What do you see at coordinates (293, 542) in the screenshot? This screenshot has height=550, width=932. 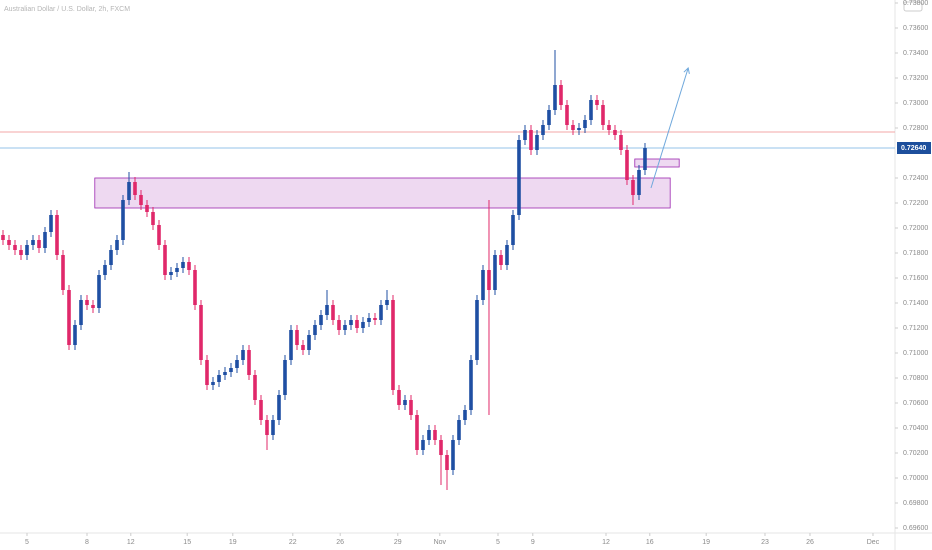 I see `x-tick-label: 22` at bounding box center [293, 542].